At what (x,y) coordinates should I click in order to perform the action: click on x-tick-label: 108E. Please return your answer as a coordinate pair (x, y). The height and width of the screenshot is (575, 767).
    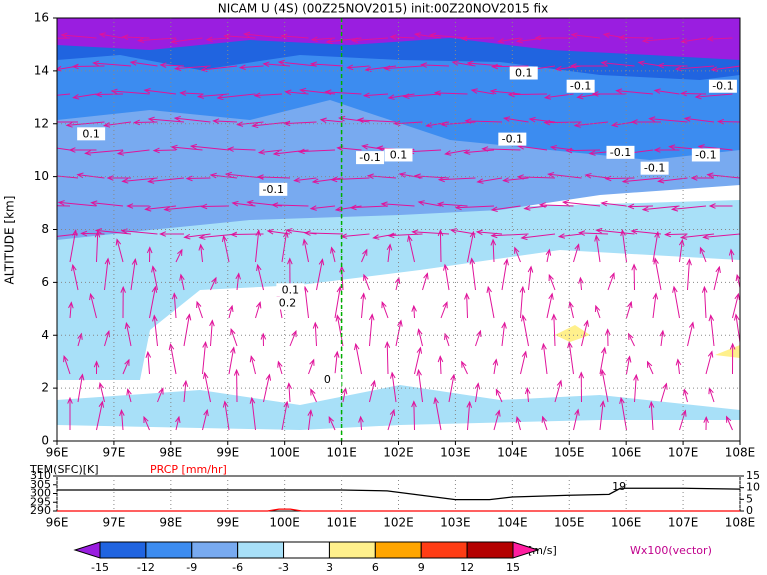
    Looking at the image, I should click on (740, 453).